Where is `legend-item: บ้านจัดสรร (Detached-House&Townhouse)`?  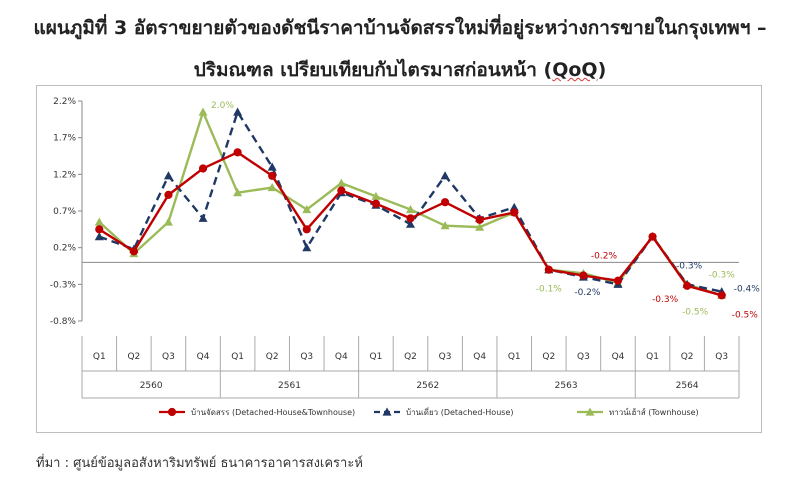 legend-item: บ้านจัดสรร (Detached-House&Townhouse) is located at coordinates (257, 412).